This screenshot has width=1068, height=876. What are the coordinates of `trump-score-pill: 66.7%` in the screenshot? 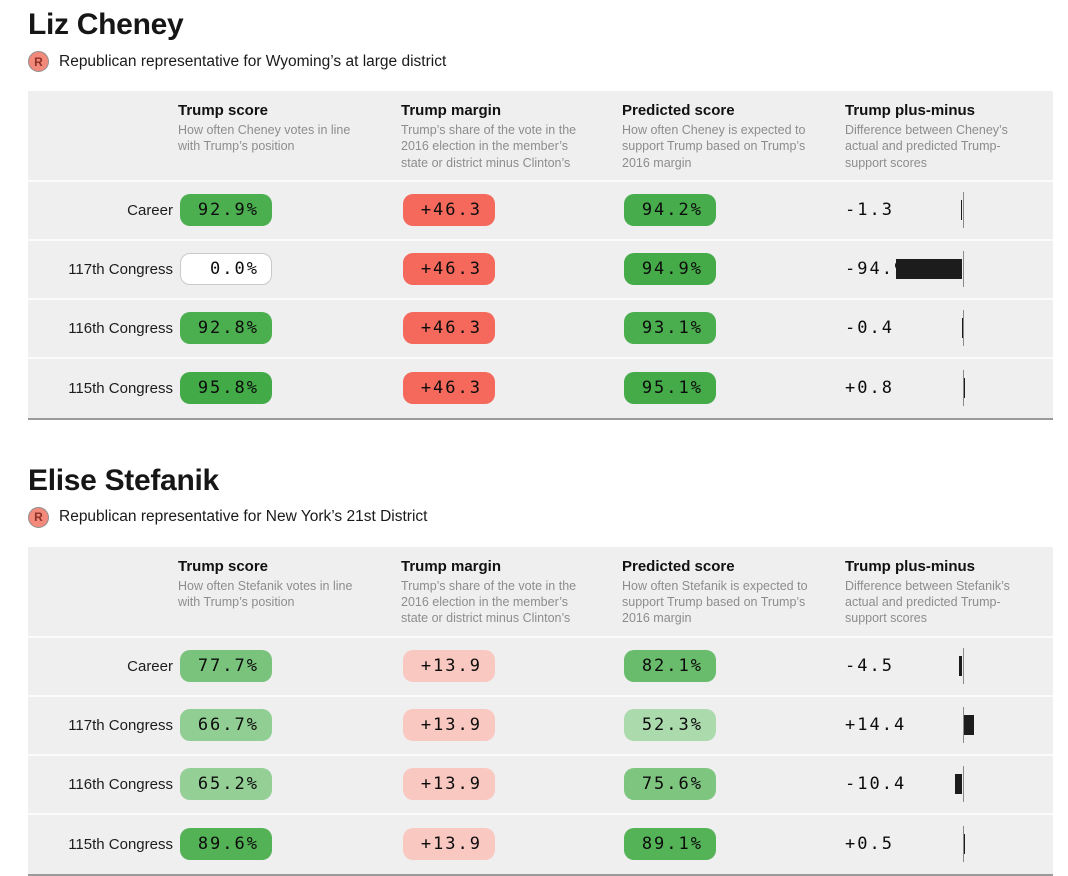 It's located at (226, 725).